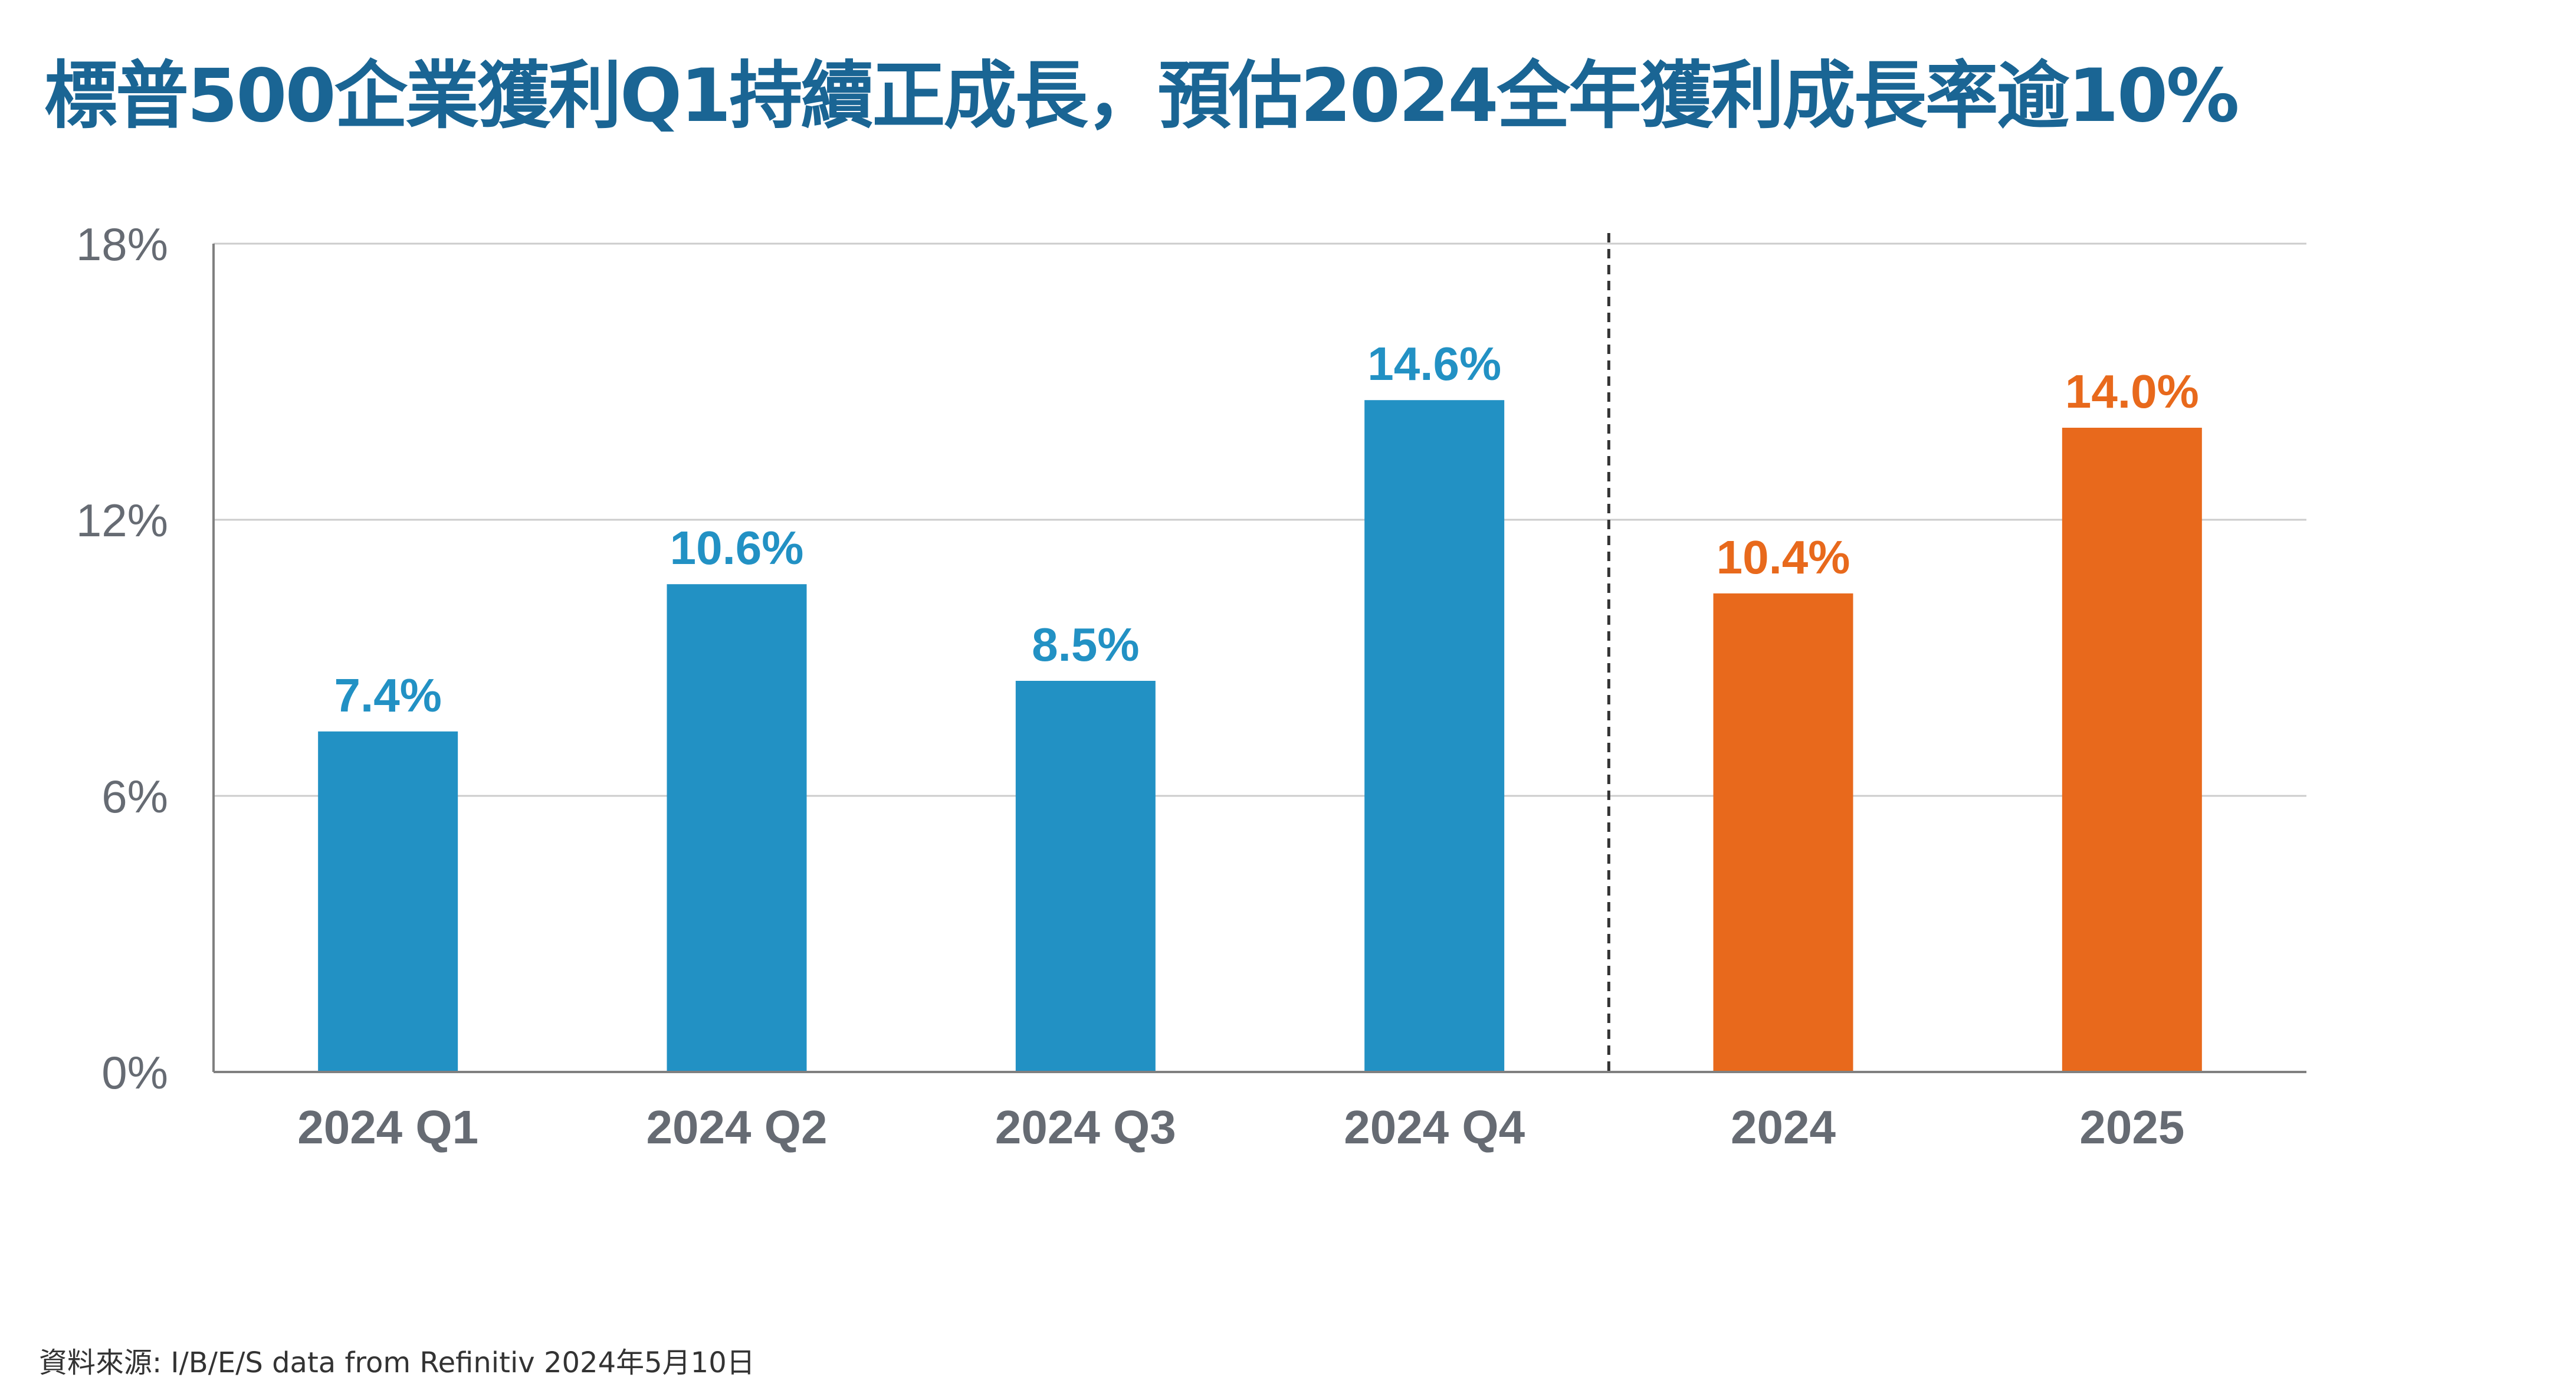 This screenshot has height=1400, width=2576. What do you see at coordinates (1783, 1127) in the screenshot?
I see `x-tick-label: 2024` at bounding box center [1783, 1127].